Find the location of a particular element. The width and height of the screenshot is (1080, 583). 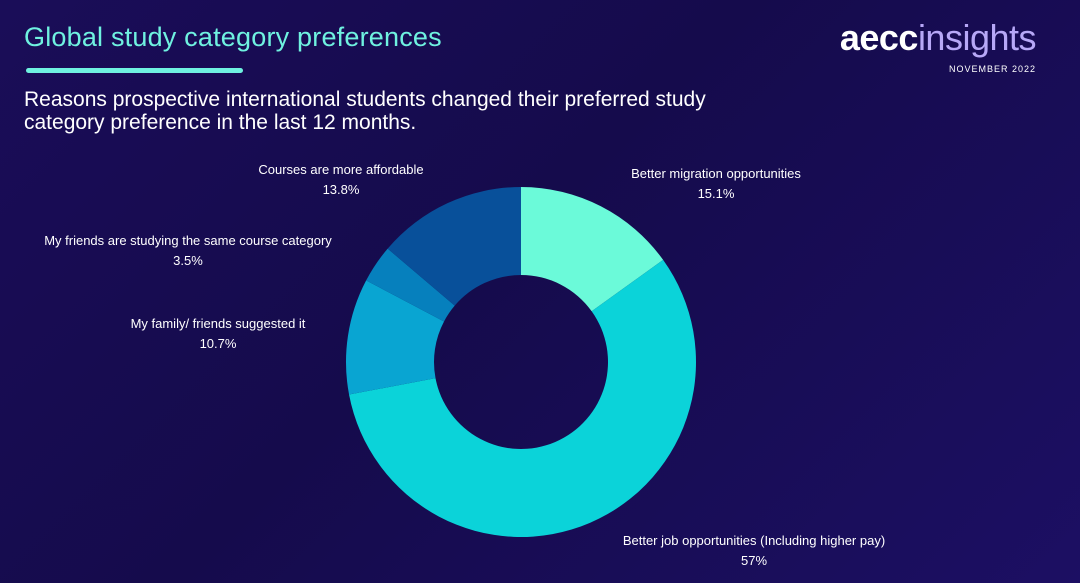

slice-category-label: My family/ friends suggested it is located at coordinates (218, 323).